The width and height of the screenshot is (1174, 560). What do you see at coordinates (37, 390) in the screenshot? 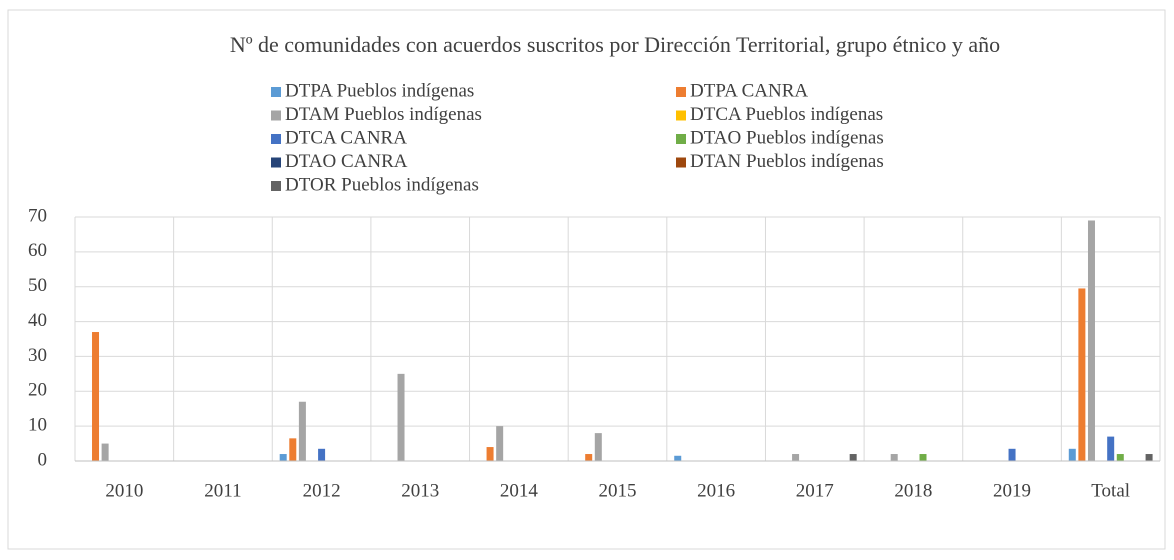
I see `y-tick-label: 20` at bounding box center [37, 390].